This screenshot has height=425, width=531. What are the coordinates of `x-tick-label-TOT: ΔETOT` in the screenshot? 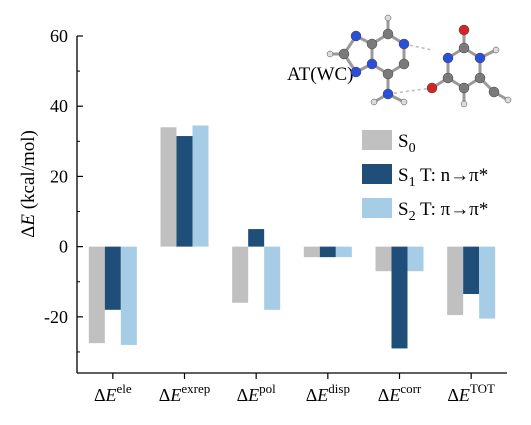 It's located at (471, 393).